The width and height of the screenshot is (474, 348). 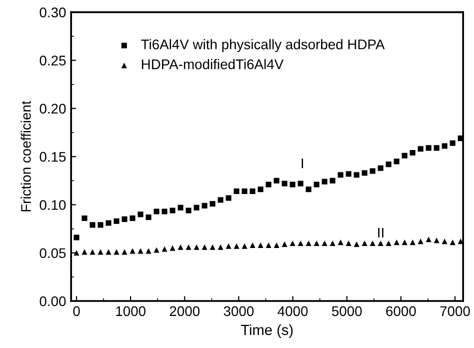 I want to click on legend-label: HDPA-modifiedTi6Al4V, so click(x=213, y=64).